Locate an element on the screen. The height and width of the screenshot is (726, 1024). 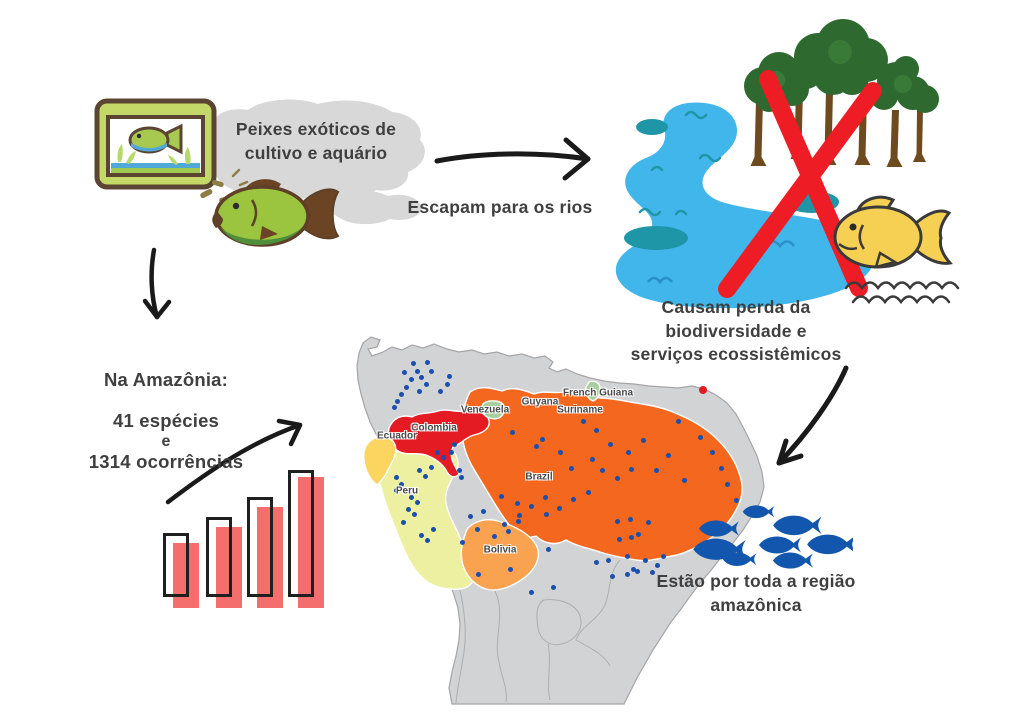
source-caption: Peixes exóticos de cultivo e aquário is located at coordinates (316, 141).